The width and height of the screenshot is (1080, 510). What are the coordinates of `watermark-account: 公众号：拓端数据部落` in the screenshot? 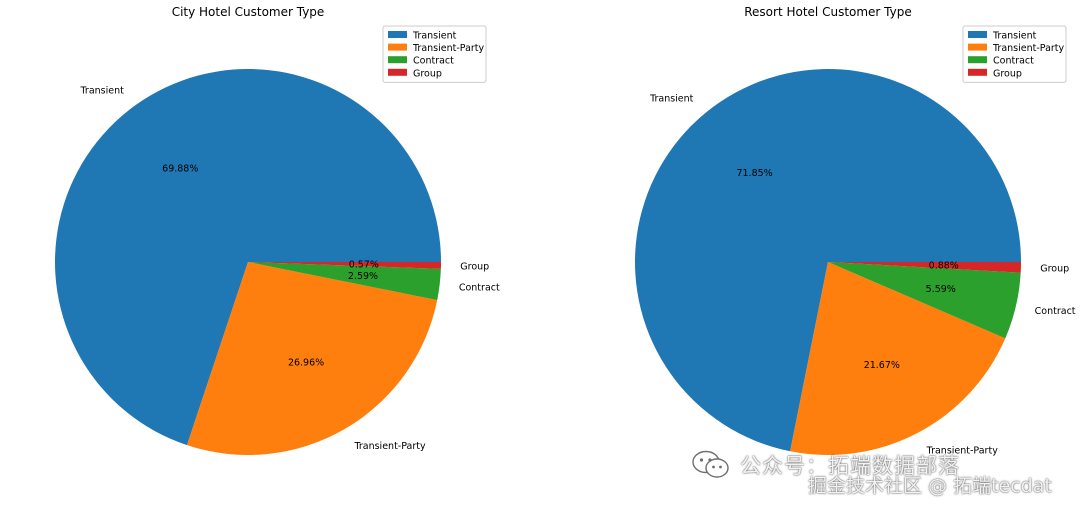 It's located at (850, 466).